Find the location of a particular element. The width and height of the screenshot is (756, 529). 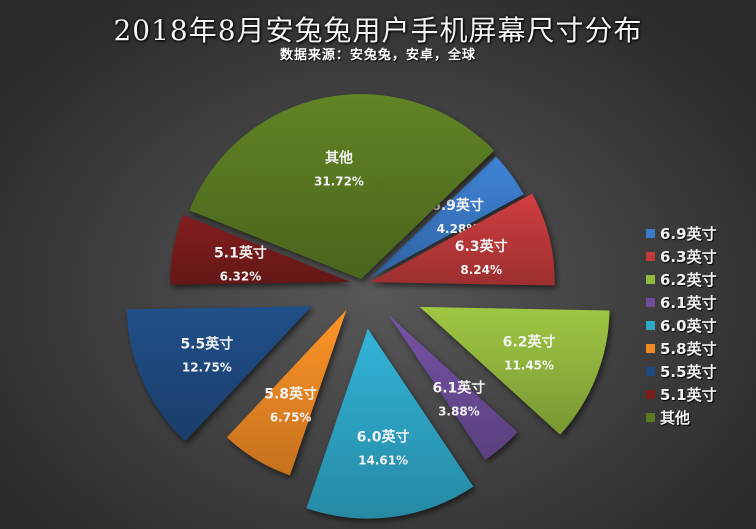

slice-category-label: 5.8英寸 is located at coordinates (290, 394).